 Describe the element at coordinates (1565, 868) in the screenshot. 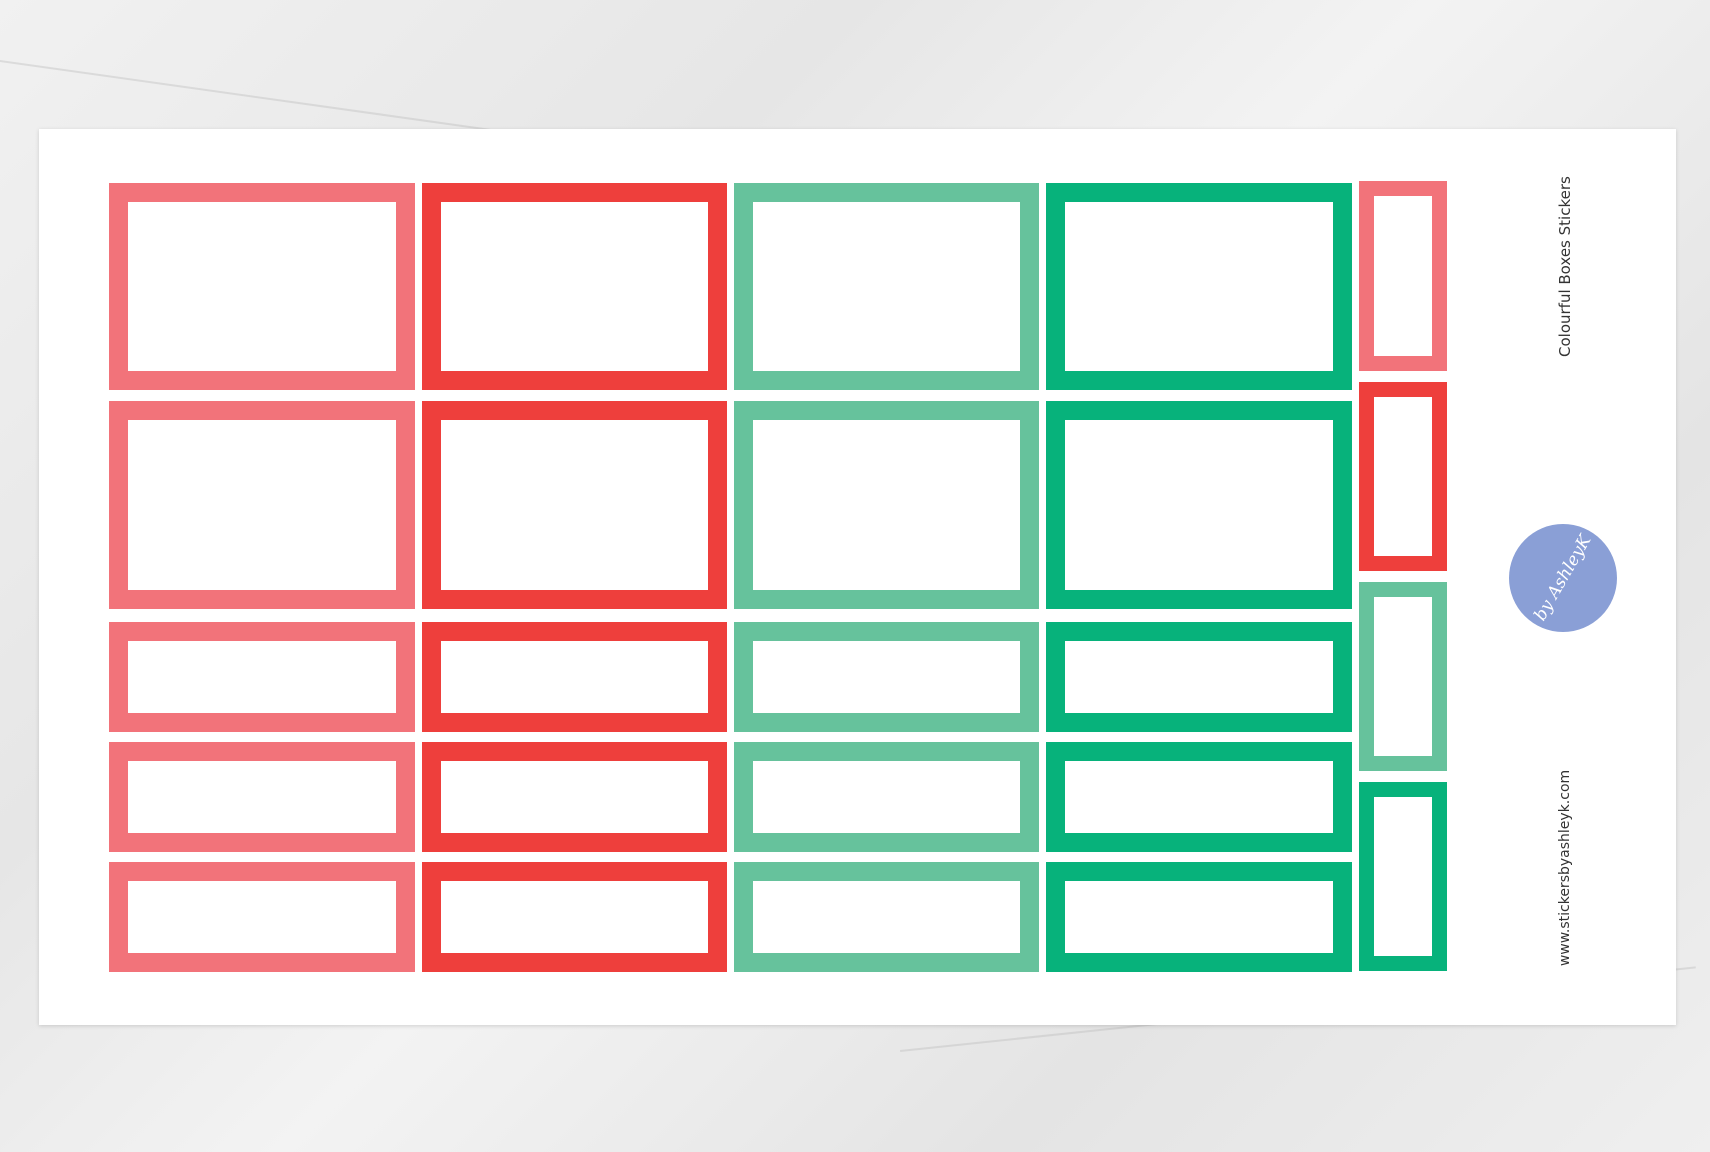

I see `website-url: www.stickersbyashleyk.com` at that location.